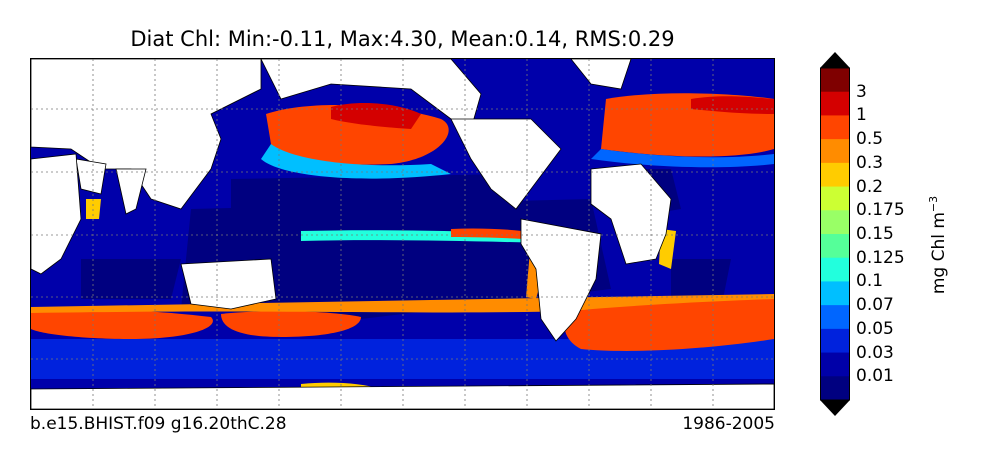 The width and height of the screenshot is (981, 464). What do you see at coordinates (506, 164) in the screenshot?
I see `north-america-south-land` at bounding box center [506, 164].